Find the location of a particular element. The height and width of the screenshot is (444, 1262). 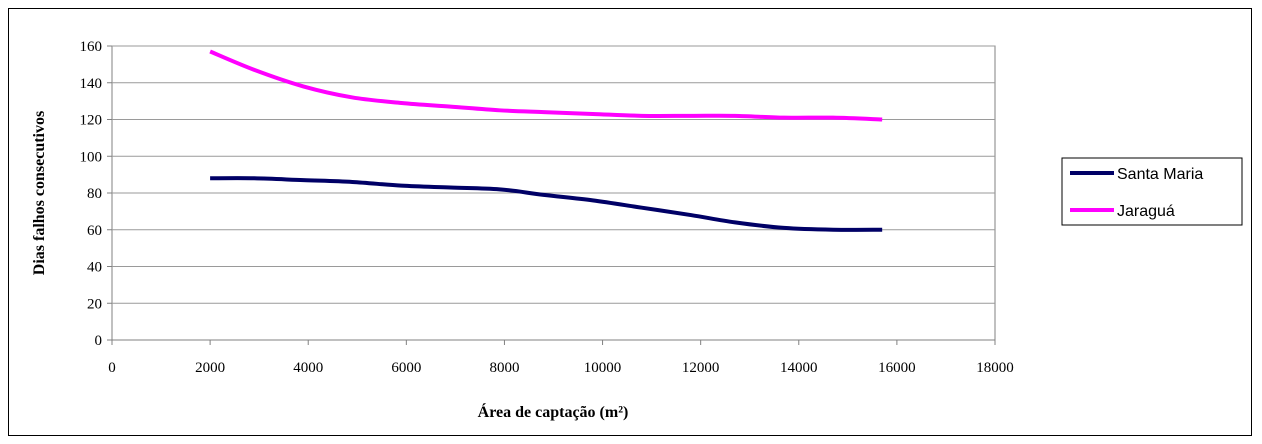

legend-box is located at coordinates (1152, 191).